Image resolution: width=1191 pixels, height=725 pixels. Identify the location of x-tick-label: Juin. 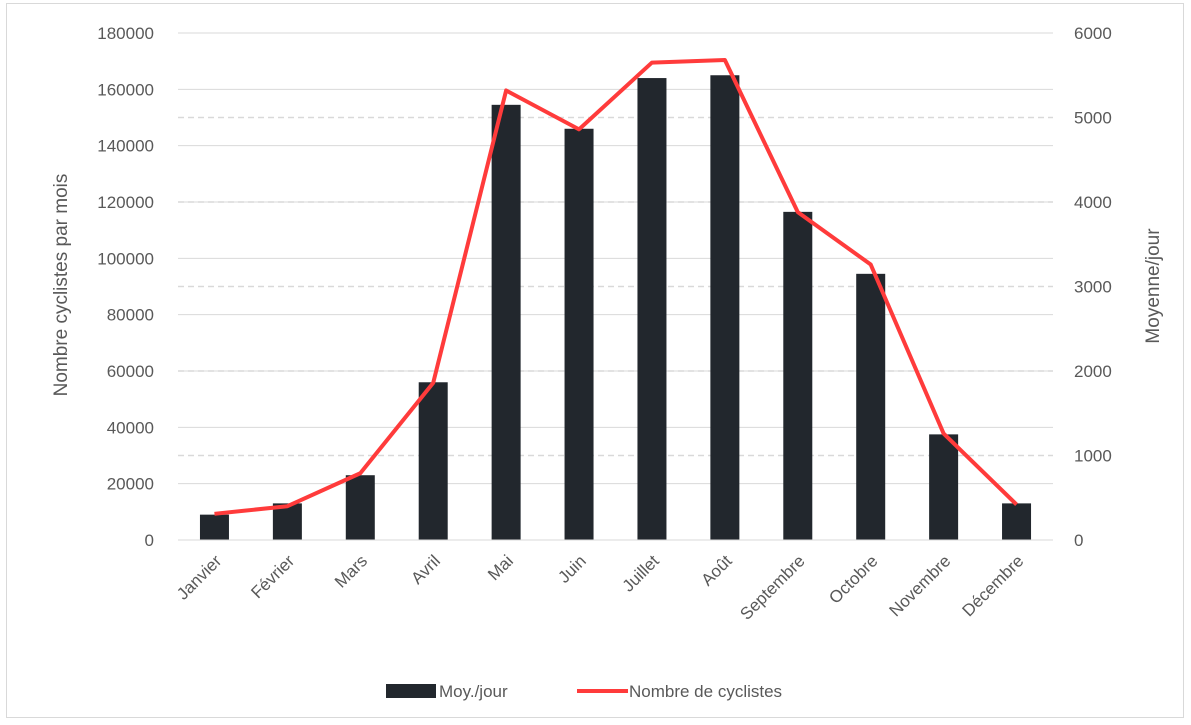
(571, 568).